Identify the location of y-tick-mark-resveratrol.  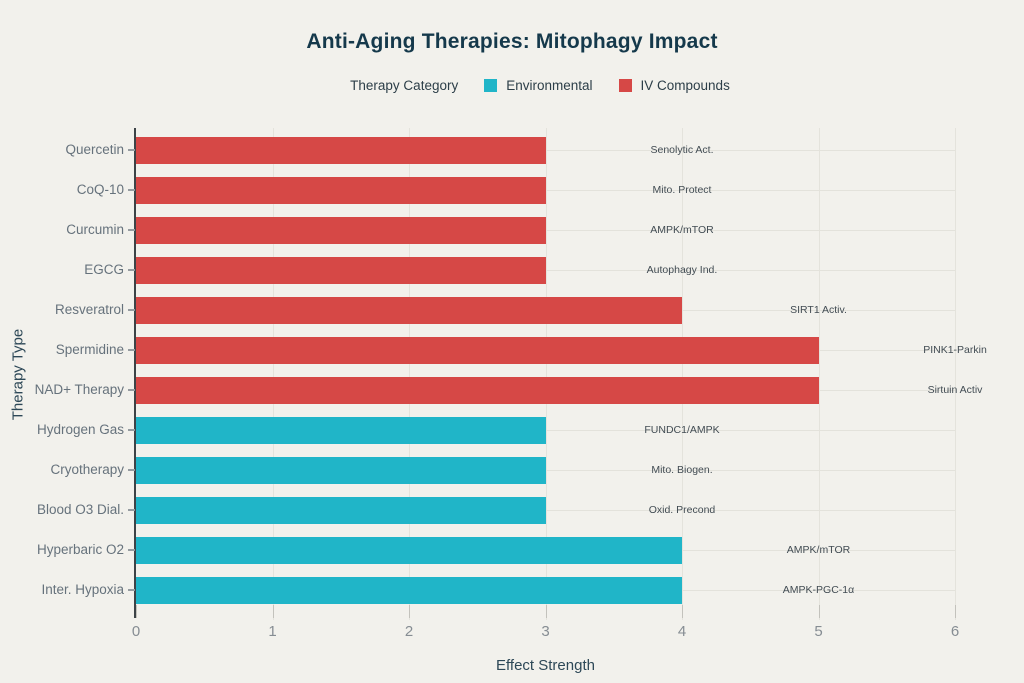
(131, 310).